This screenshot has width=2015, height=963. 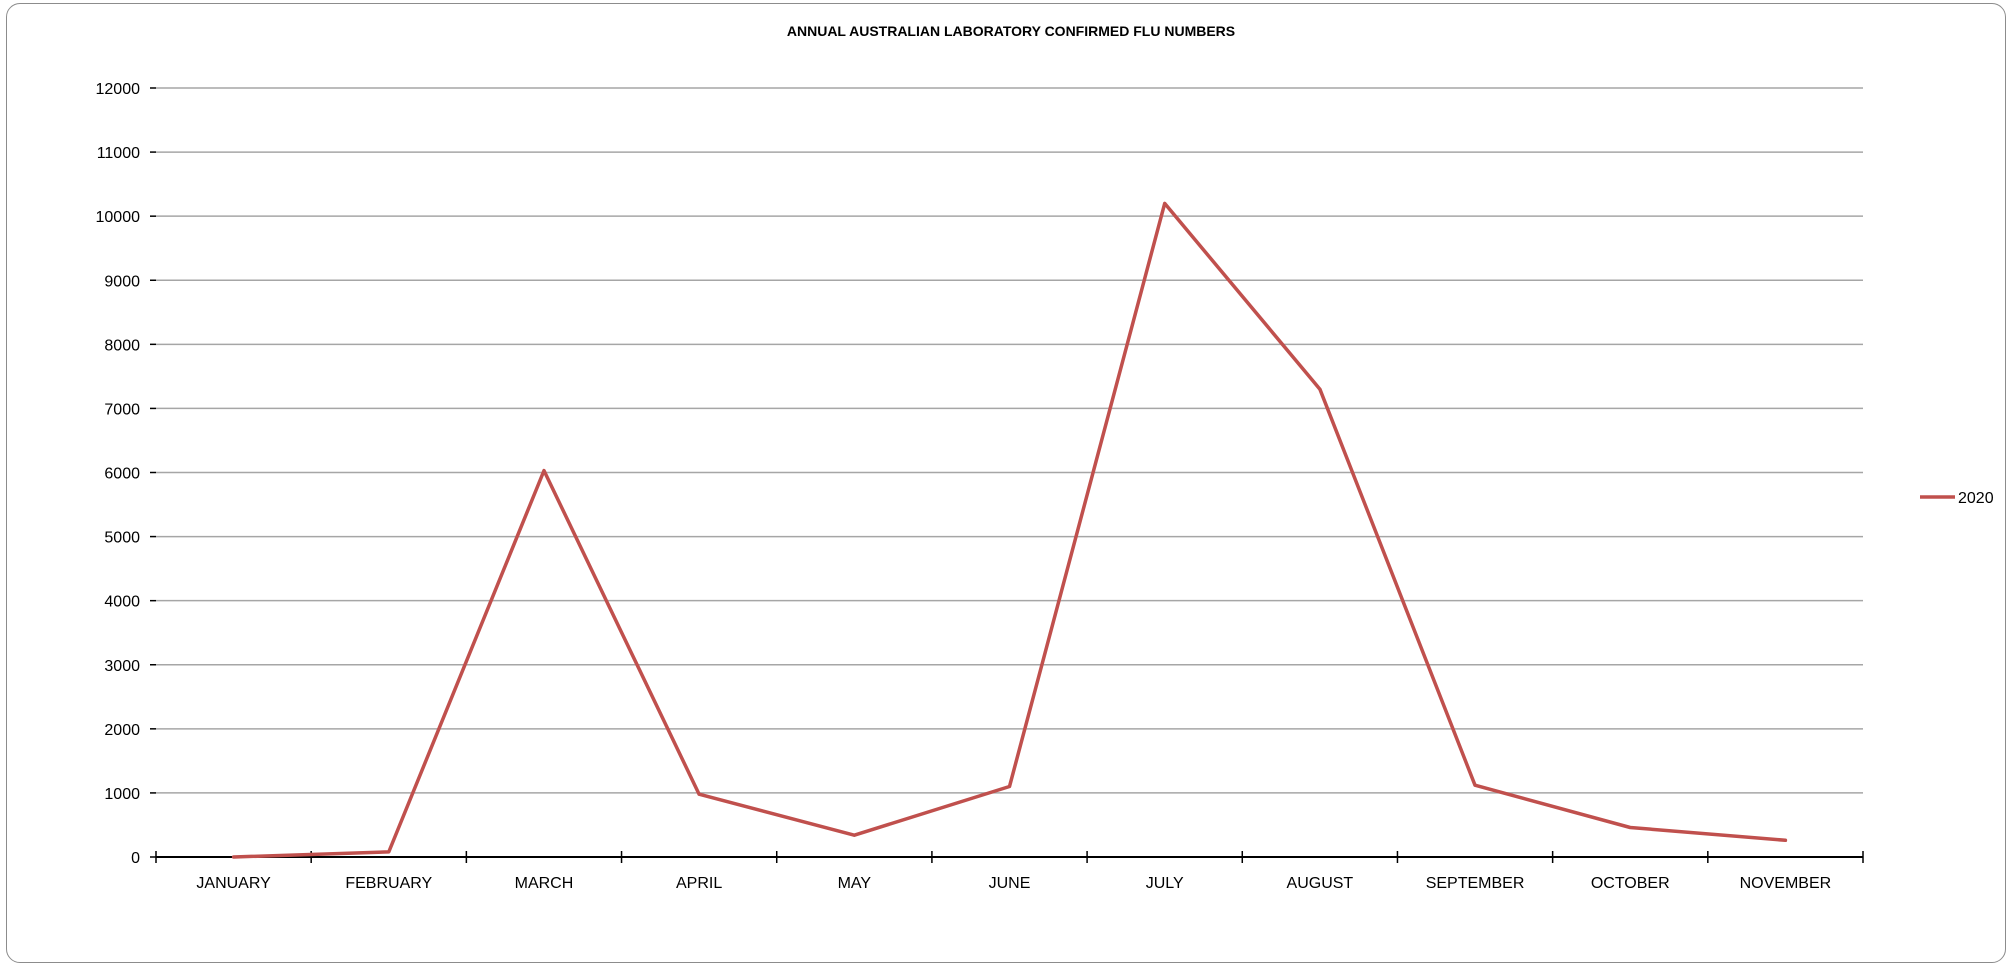 I want to click on y-tick-label-12000: 12000, so click(x=118, y=89).